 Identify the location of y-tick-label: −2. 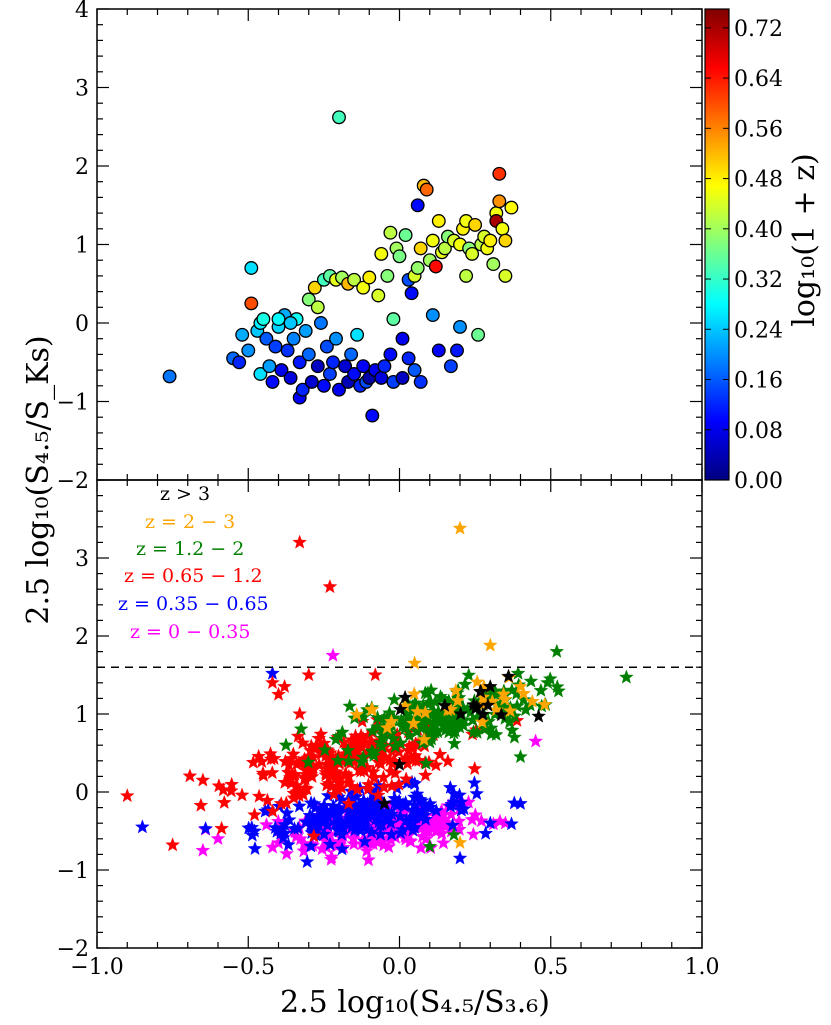
(73, 949).